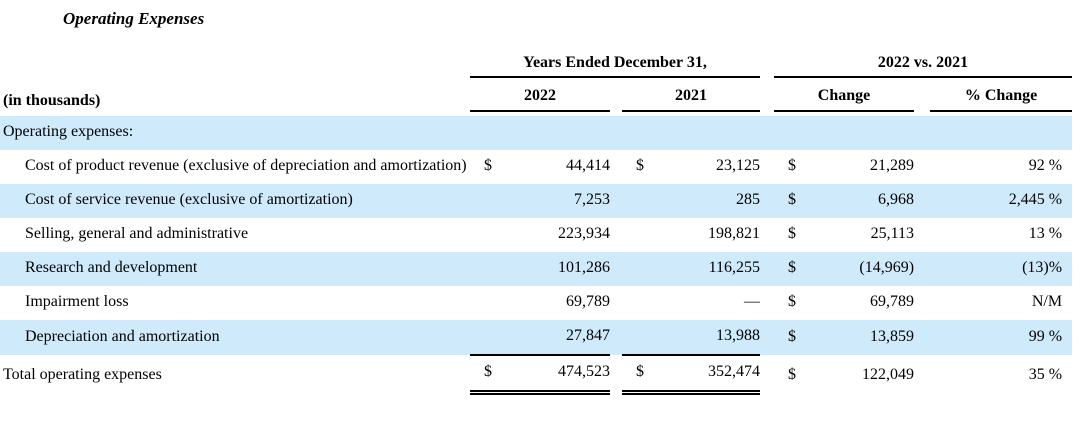  I want to click on value-2022: 69,789, so click(588, 301).